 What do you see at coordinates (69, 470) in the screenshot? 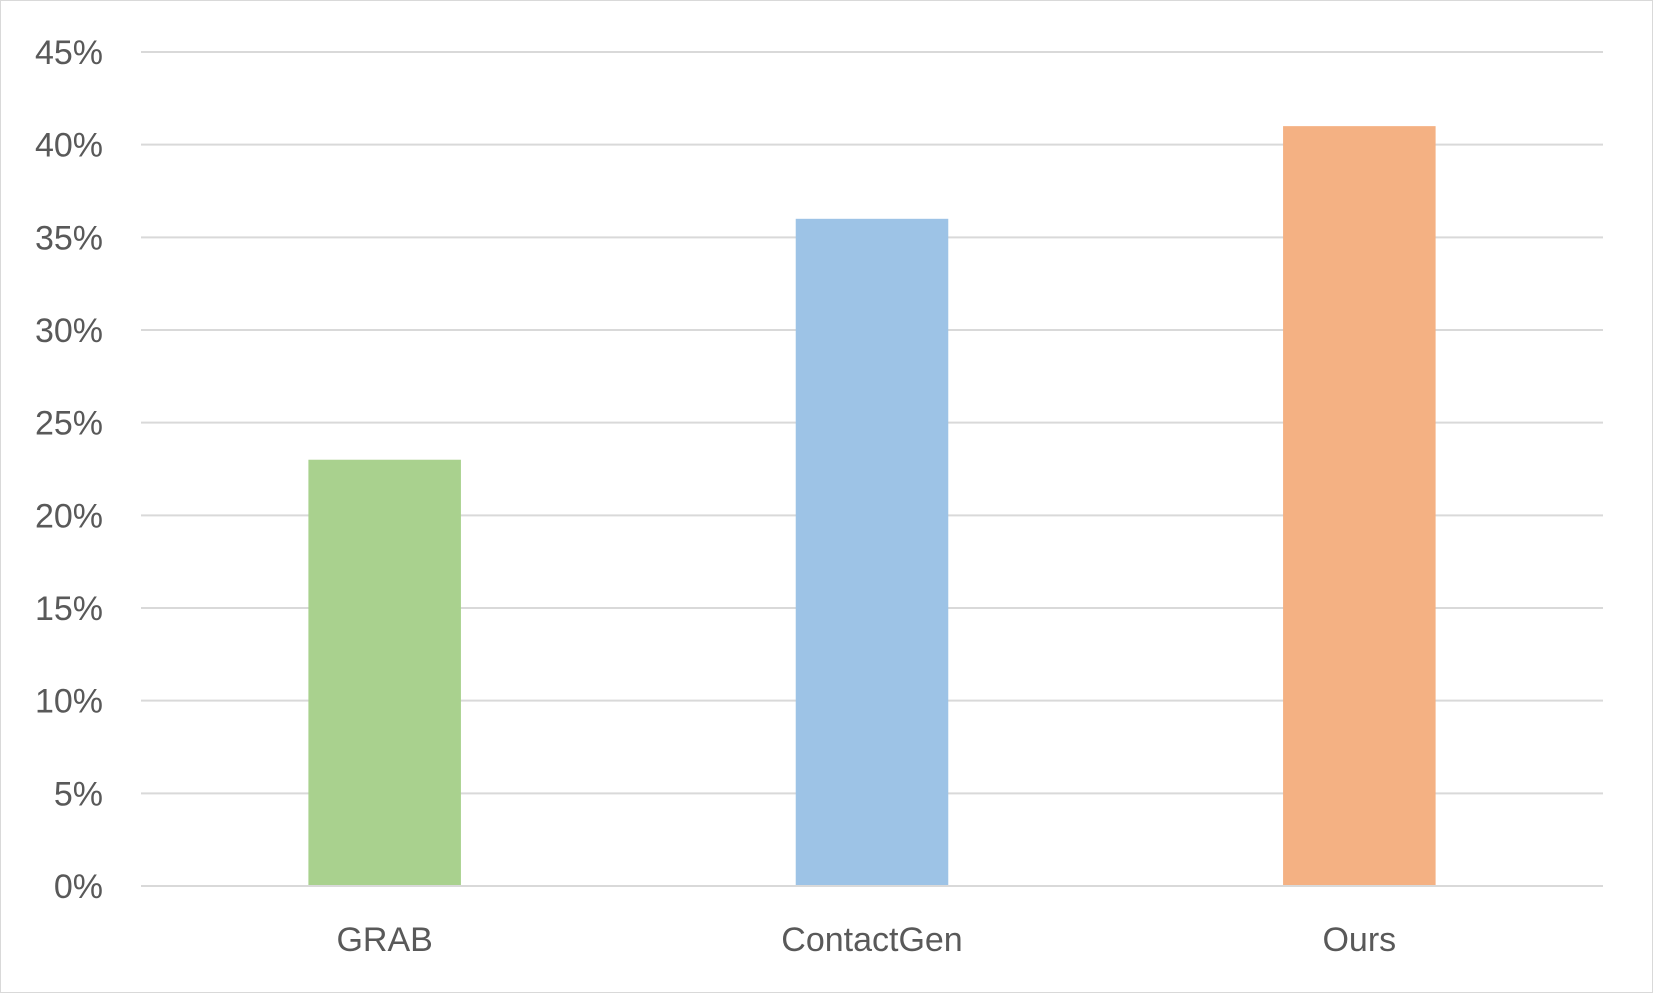
I see `y-axis-tick-labels: 0% 5% 10% 15% 20% 25% 30% 35% 40% 45%` at bounding box center [69, 470].